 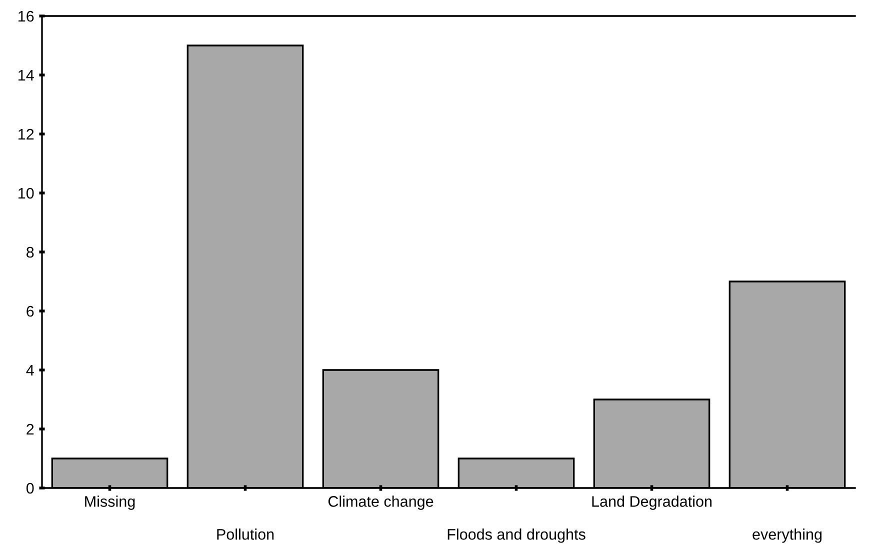 I want to click on y-tick-label: 16, so click(x=26, y=16).